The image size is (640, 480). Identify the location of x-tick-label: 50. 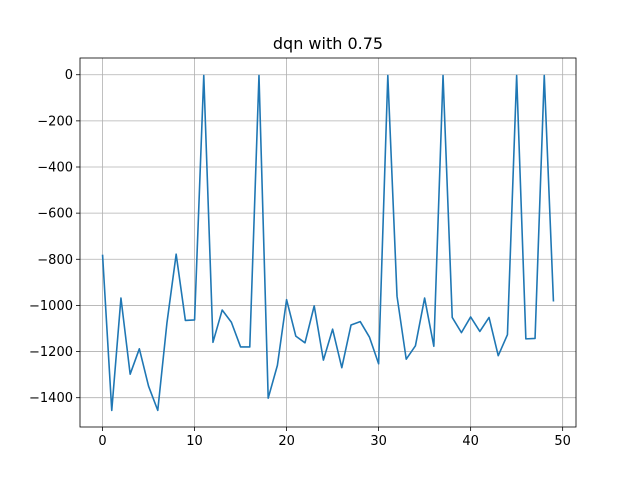
(562, 441).